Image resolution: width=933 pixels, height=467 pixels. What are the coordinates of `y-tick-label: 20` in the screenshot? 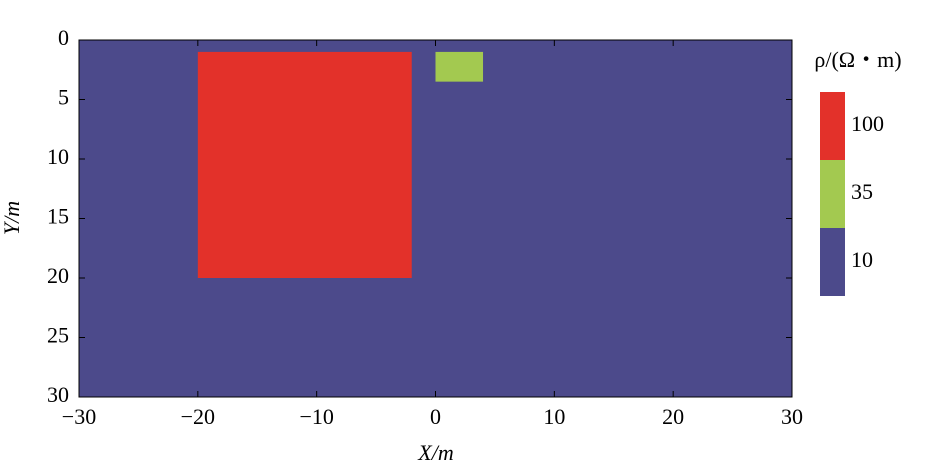 It's located at (58, 275).